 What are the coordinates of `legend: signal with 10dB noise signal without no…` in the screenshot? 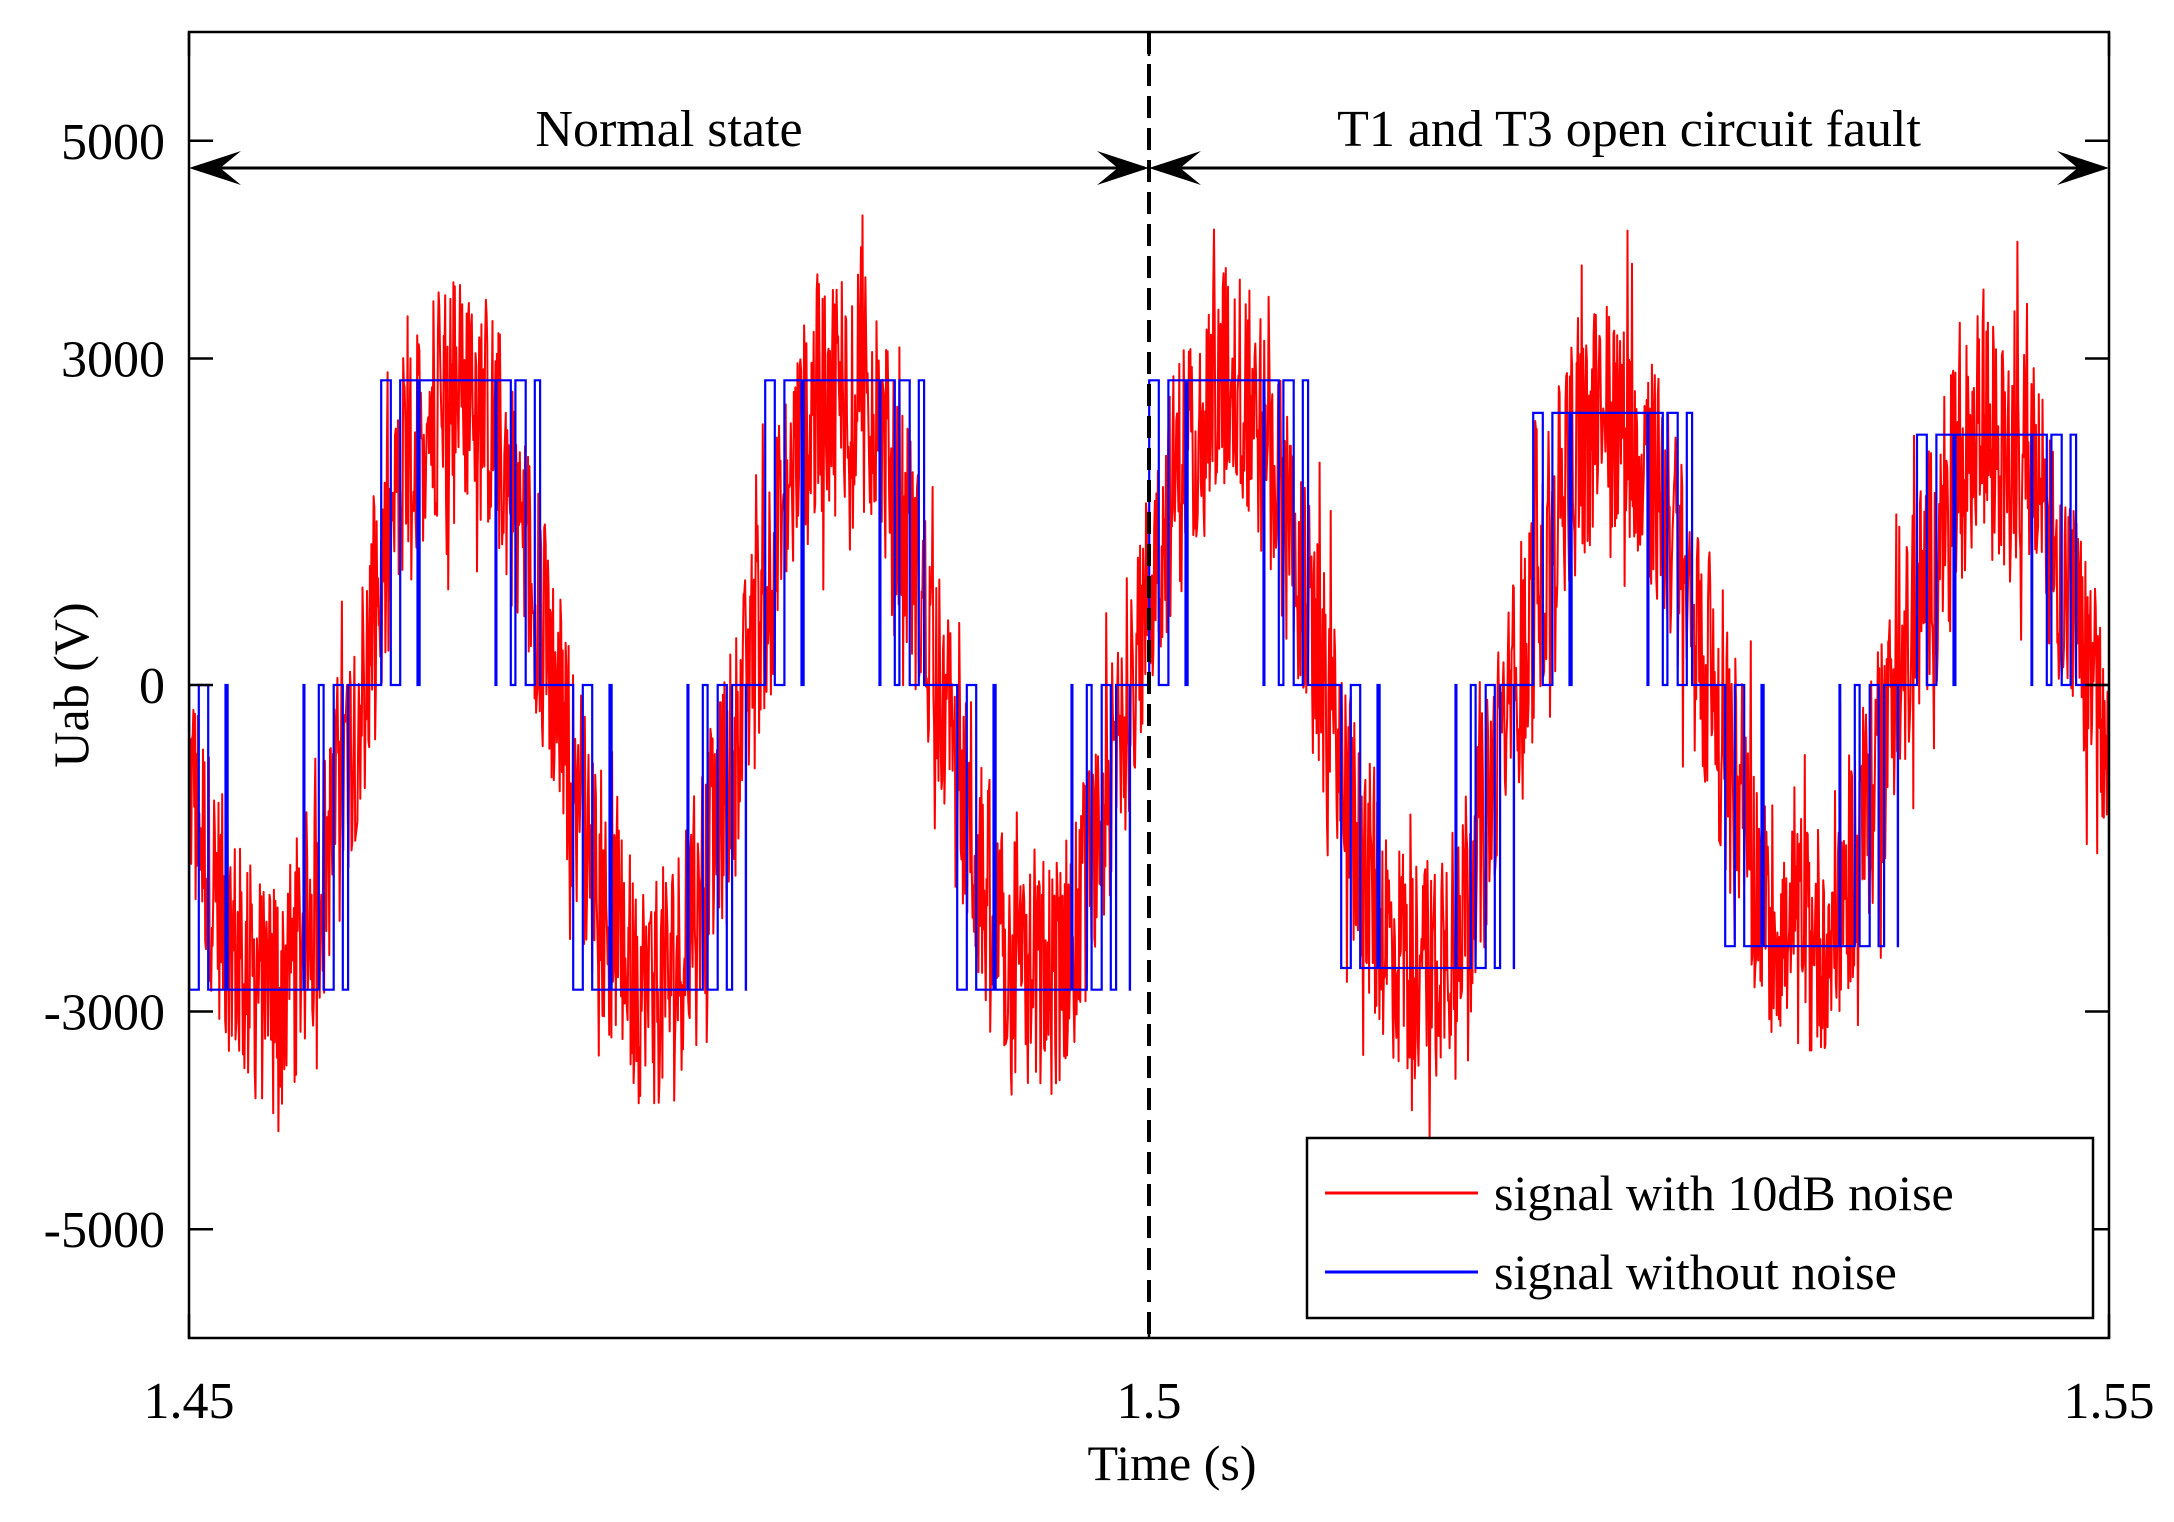 It's located at (1700, 1228).